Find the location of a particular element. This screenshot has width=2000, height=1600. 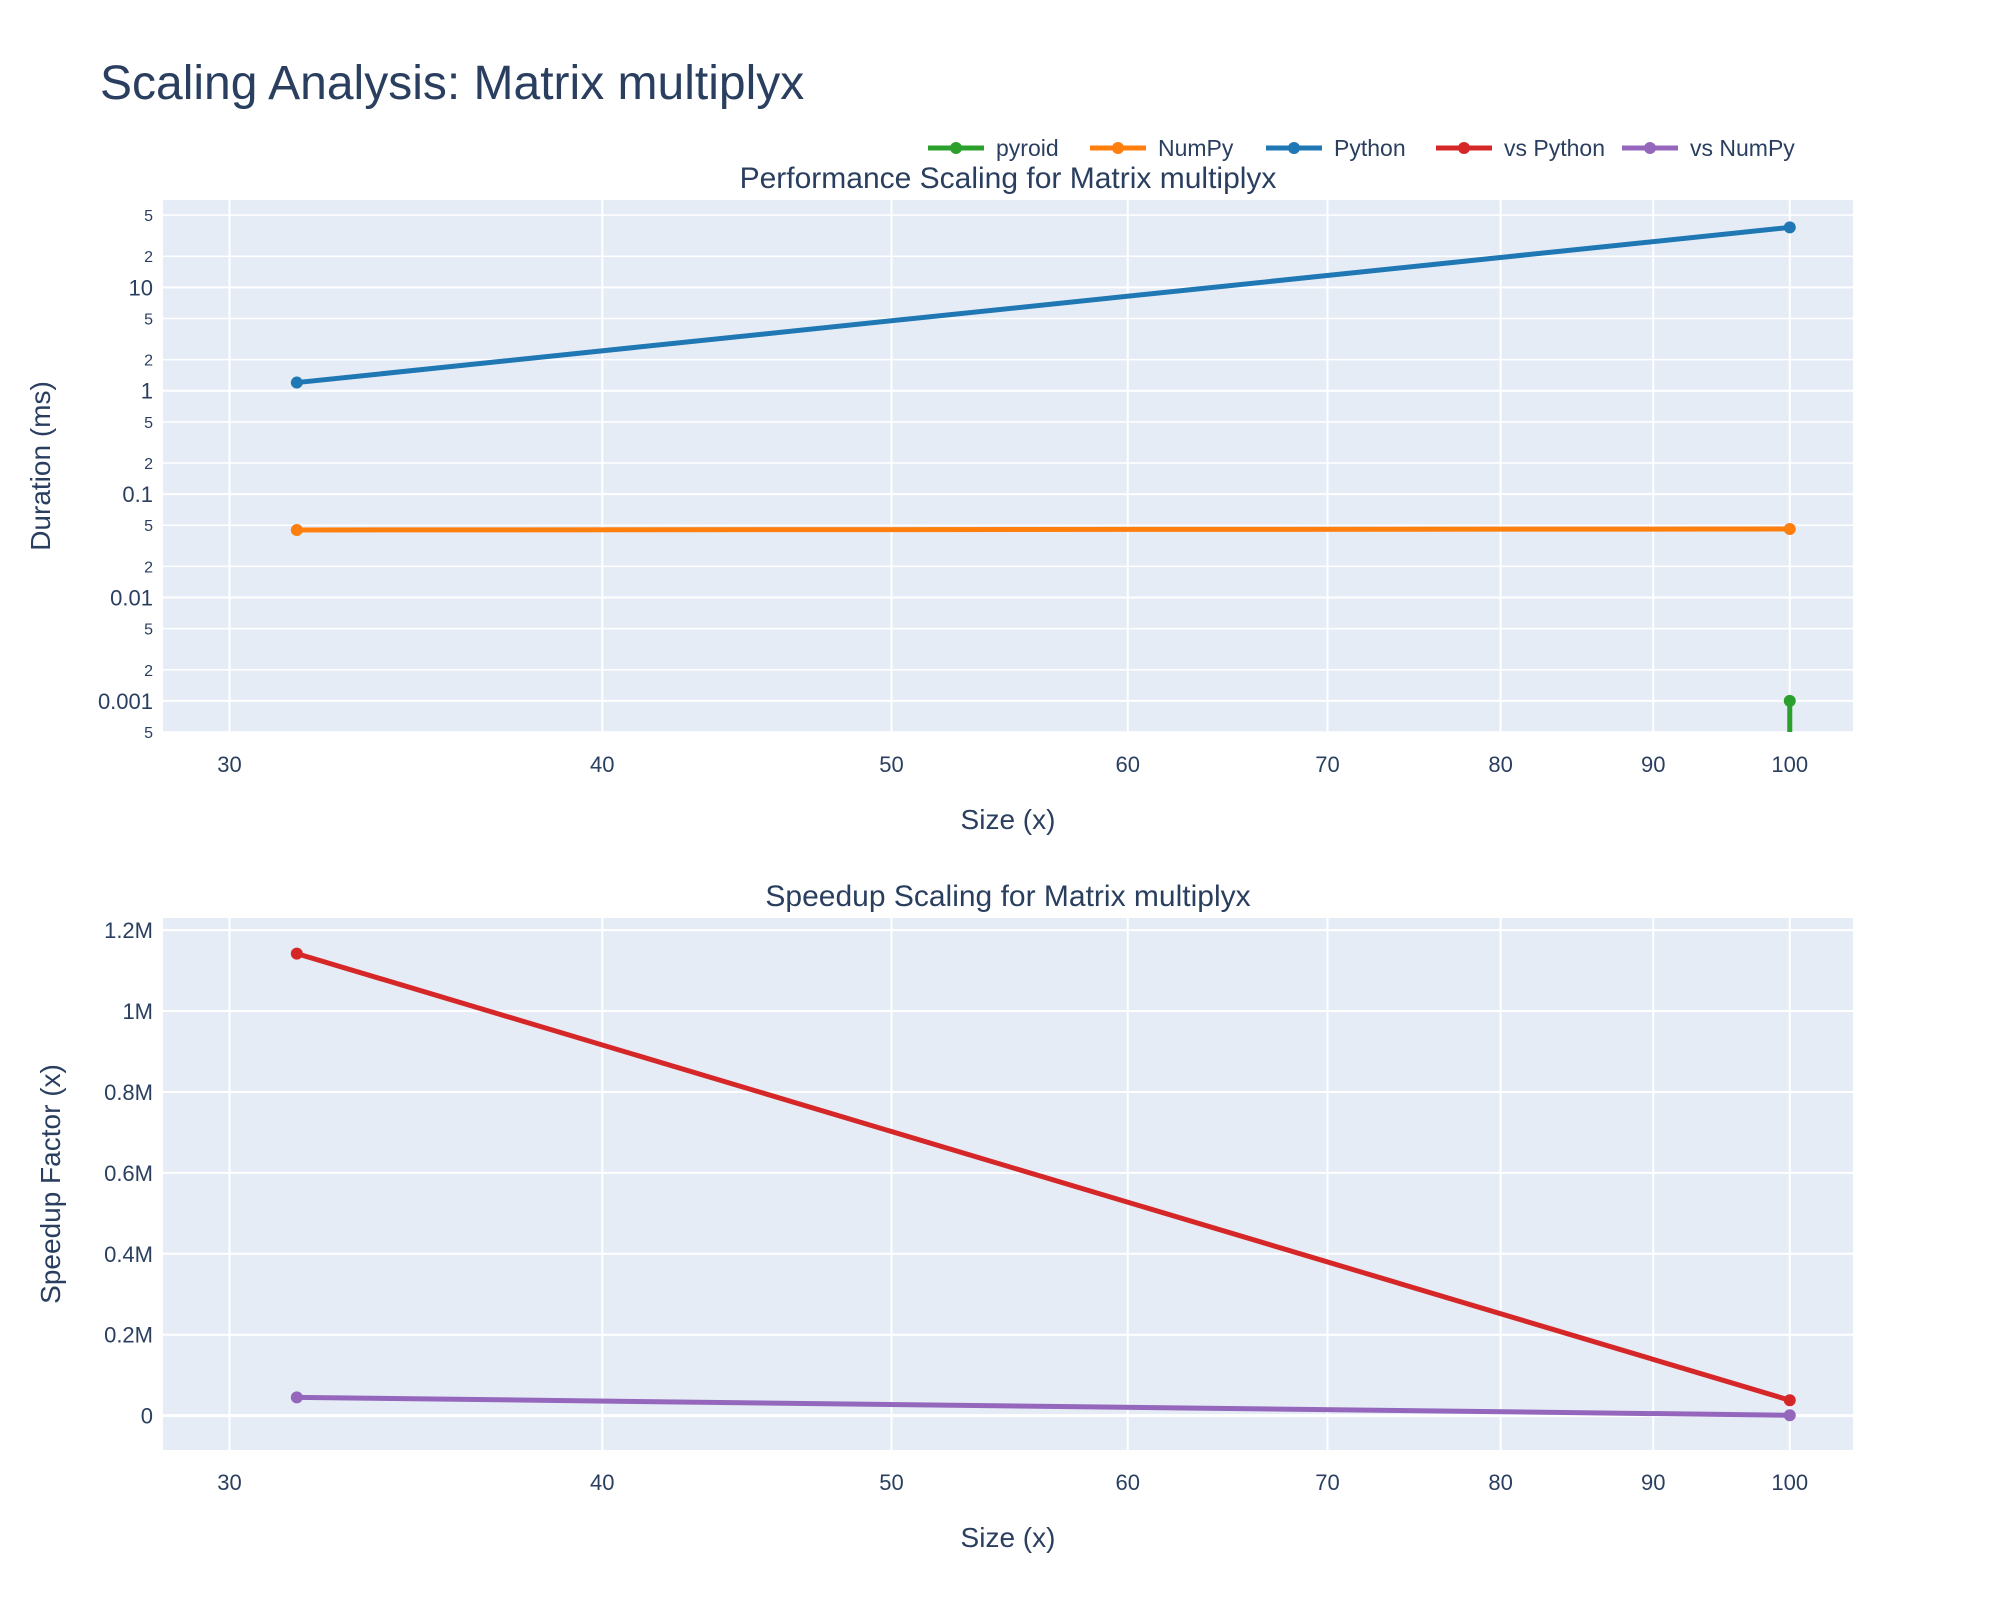

legend: pyroid NumPy Python vs Python vs NumPy is located at coordinates (1361, 148).